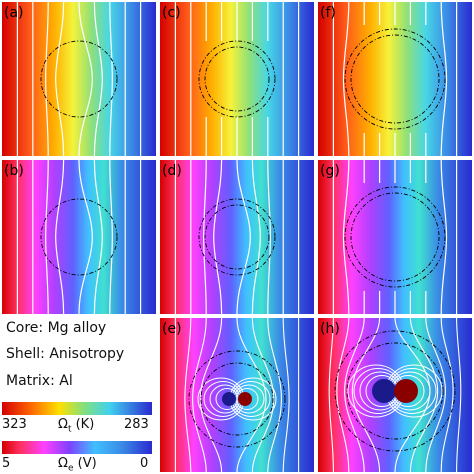 Image resolution: width=474 pixels, height=474 pixels. Describe the element at coordinates (328, 13) in the screenshot. I see `panel-label: (f)` at that location.